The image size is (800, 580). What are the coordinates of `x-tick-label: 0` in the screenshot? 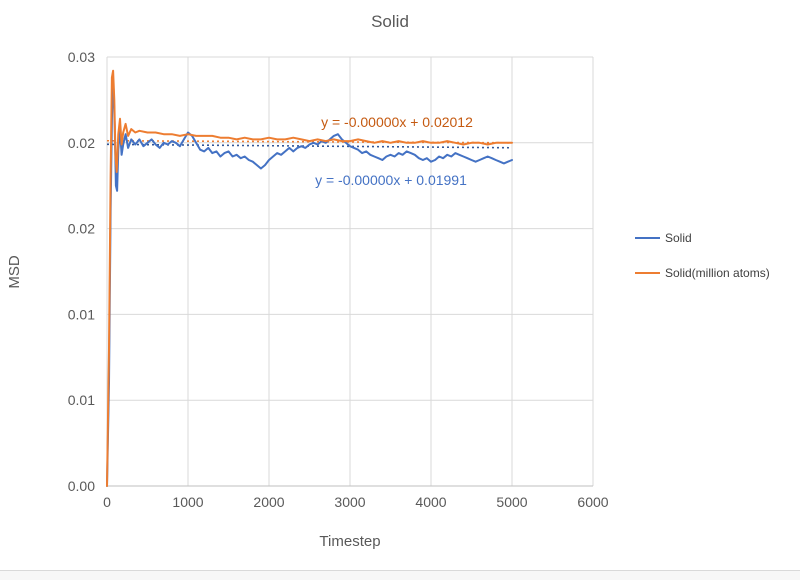 It's located at (107, 502).